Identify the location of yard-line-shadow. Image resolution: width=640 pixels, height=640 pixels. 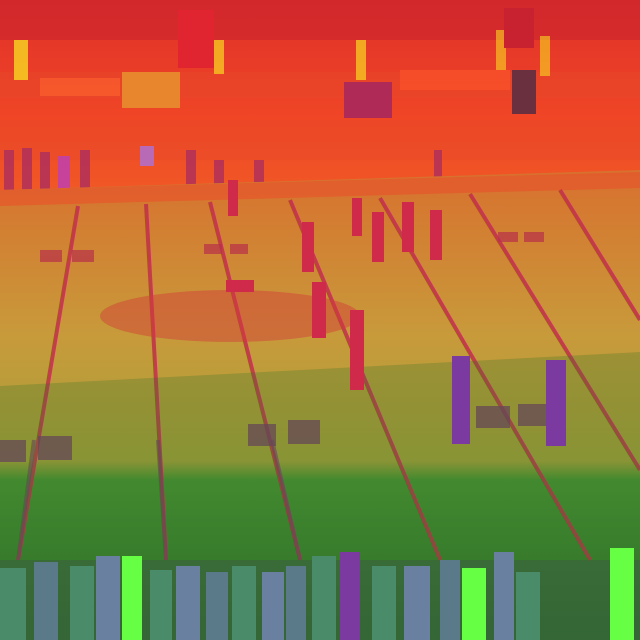
(159, 500).